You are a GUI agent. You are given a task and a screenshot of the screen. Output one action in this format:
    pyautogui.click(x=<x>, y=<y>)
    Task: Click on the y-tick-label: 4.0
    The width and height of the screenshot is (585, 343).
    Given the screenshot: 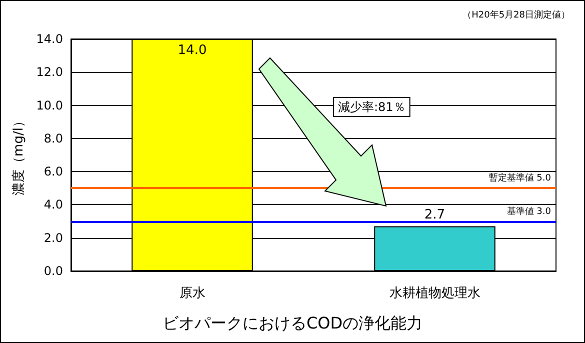 What is the action you would take?
    pyautogui.click(x=53, y=205)
    